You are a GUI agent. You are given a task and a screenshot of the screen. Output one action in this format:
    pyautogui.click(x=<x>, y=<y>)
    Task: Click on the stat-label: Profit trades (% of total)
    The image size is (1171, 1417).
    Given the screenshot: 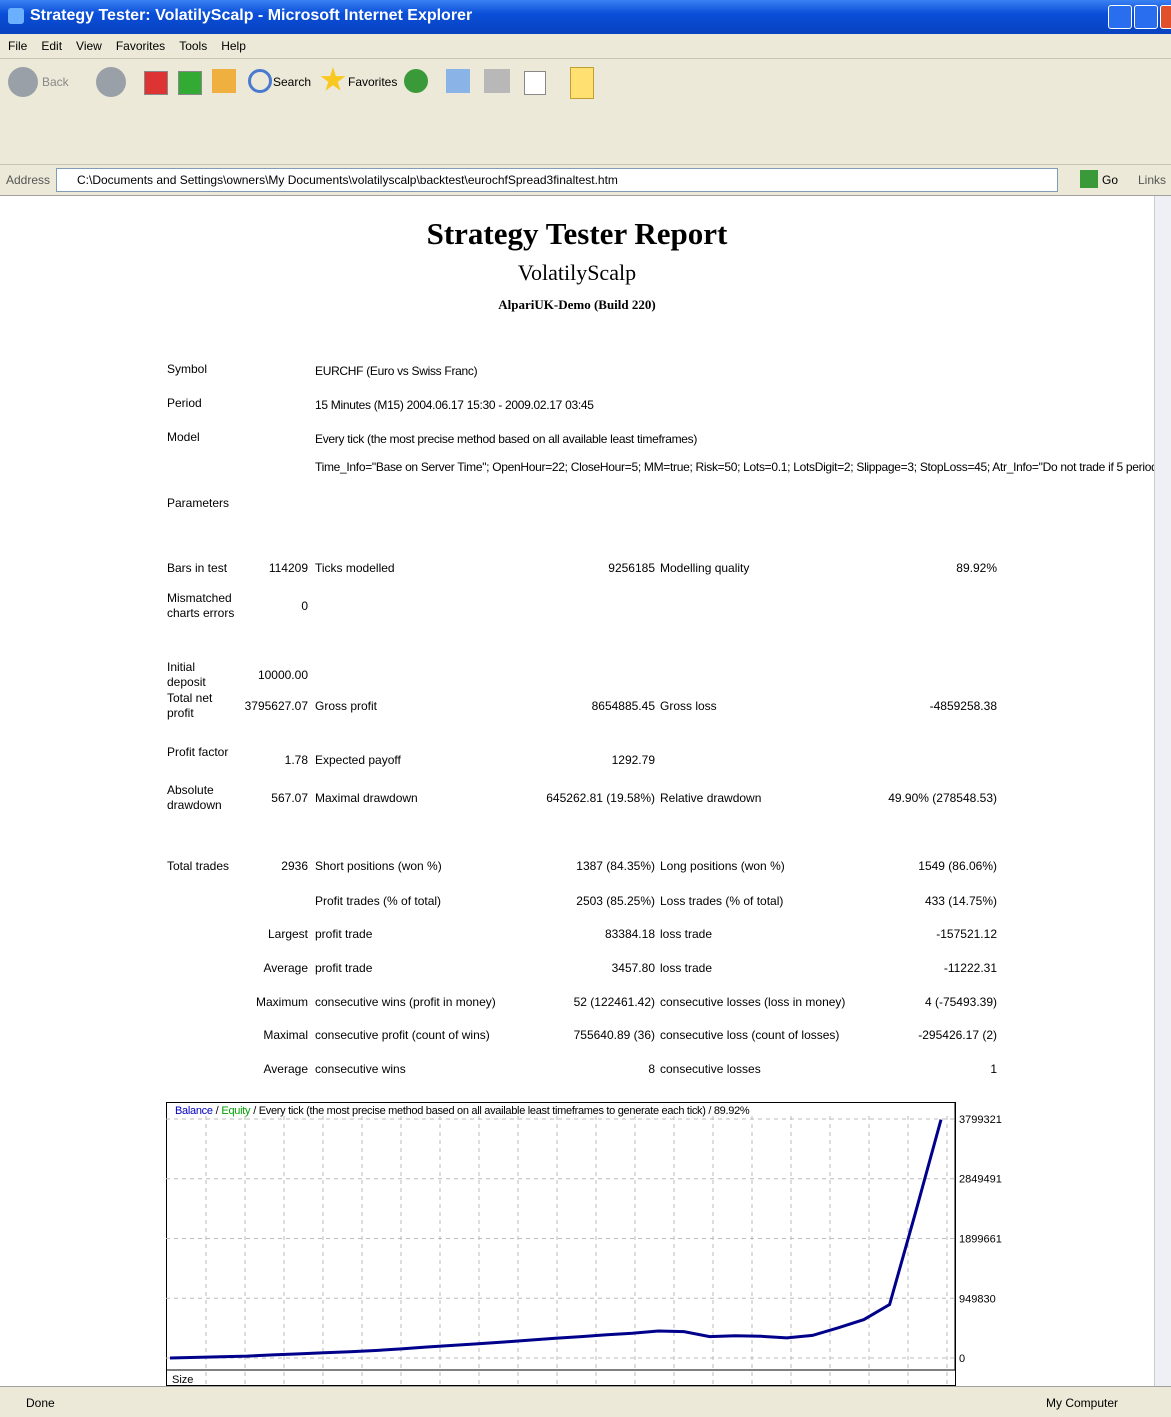 What is the action you would take?
    pyautogui.click(x=378, y=901)
    